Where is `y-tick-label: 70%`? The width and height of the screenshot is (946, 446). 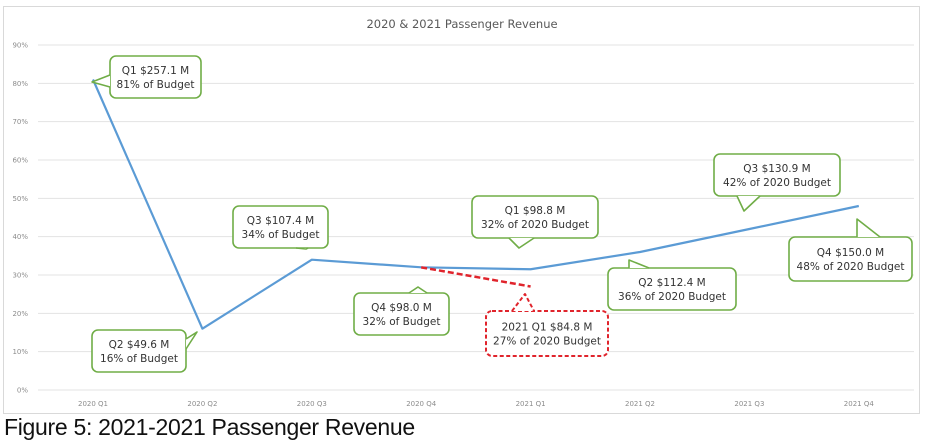
y-tick-label: 70% is located at coordinates (20, 122).